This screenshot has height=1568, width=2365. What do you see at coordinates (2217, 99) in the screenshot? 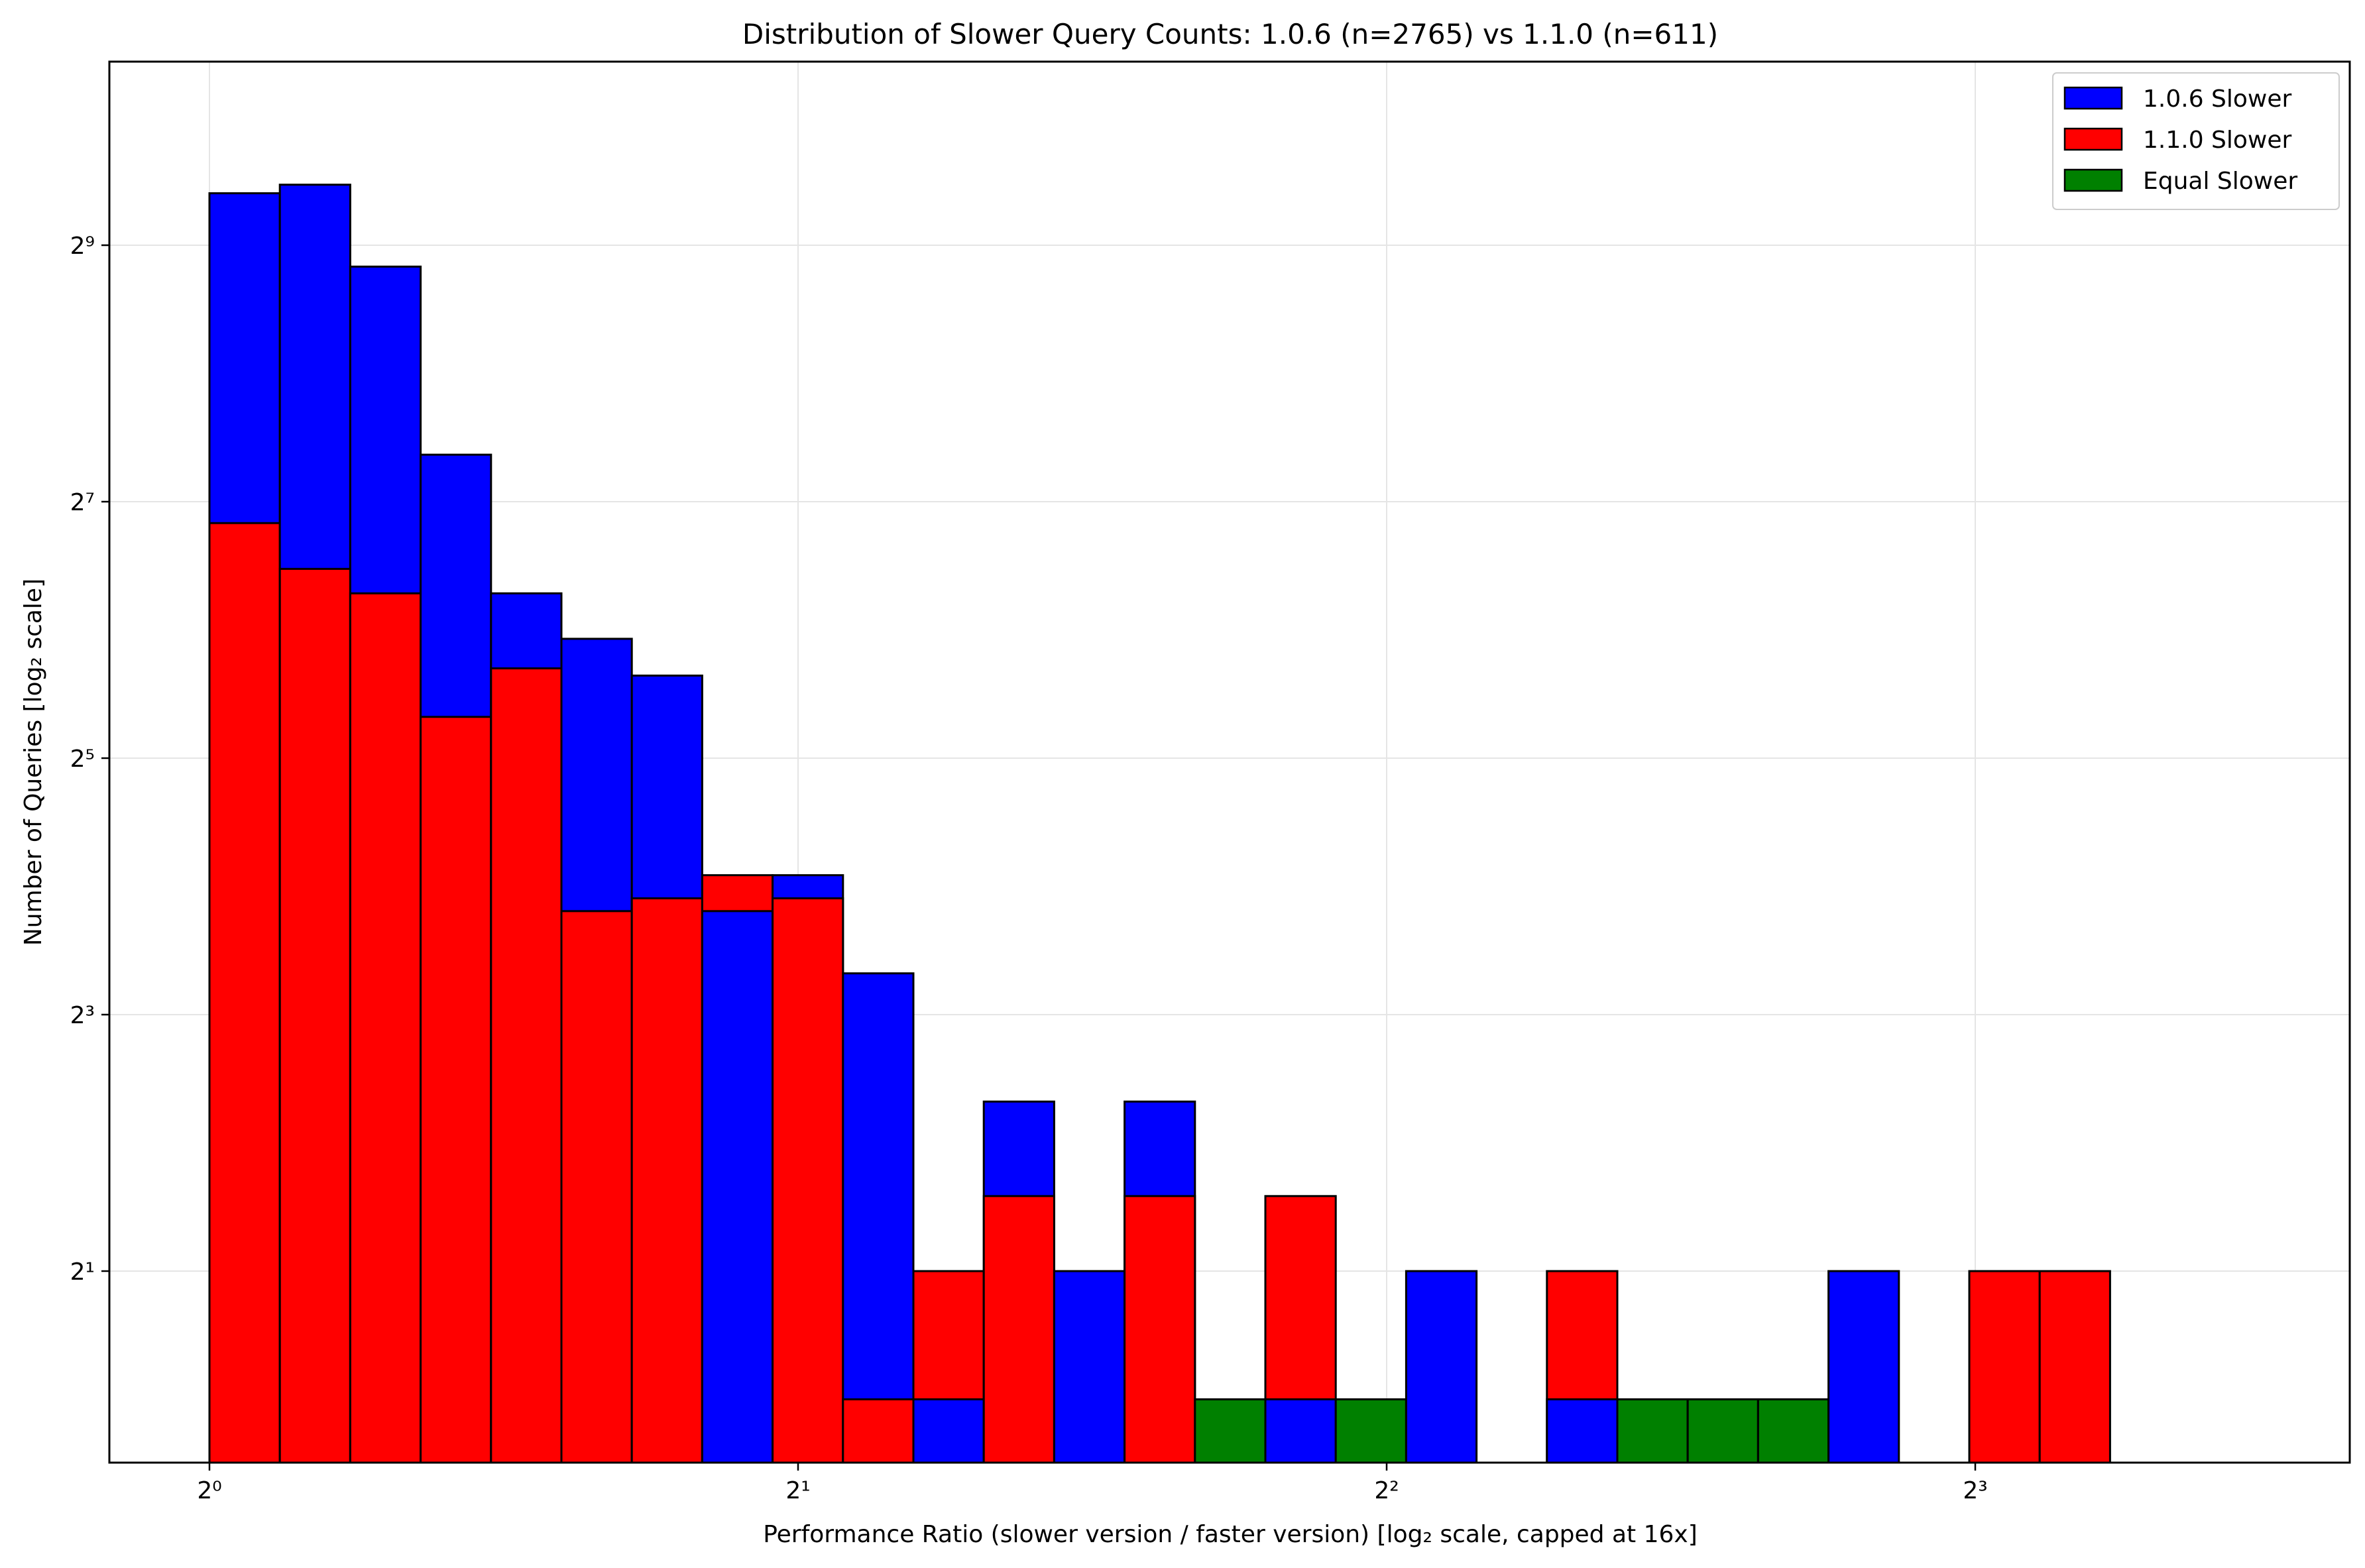
I see `legend-label-1-0-6-slower: 1.0.6 Slower` at bounding box center [2217, 99].